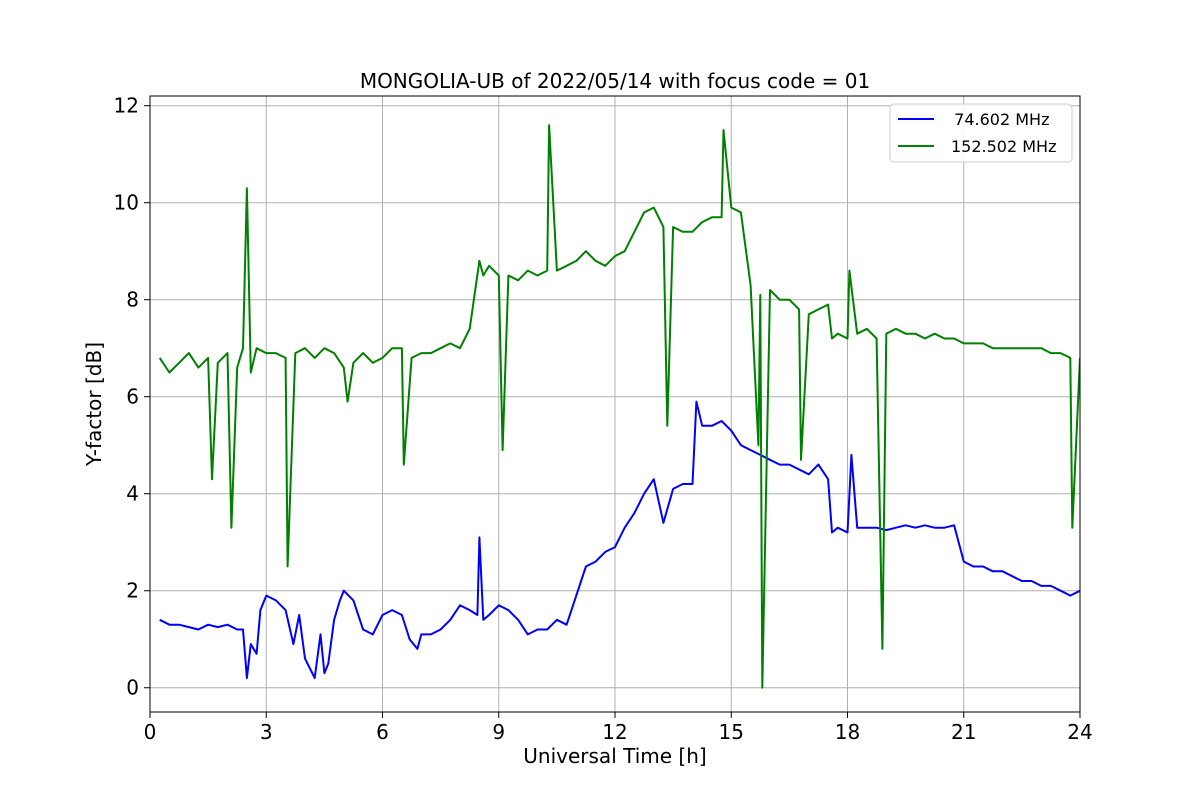  What do you see at coordinates (1003, 146) in the screenshot?
I see `legend-label-152-mhz: 152.502 MHz` at bounding box center [1003, 146].